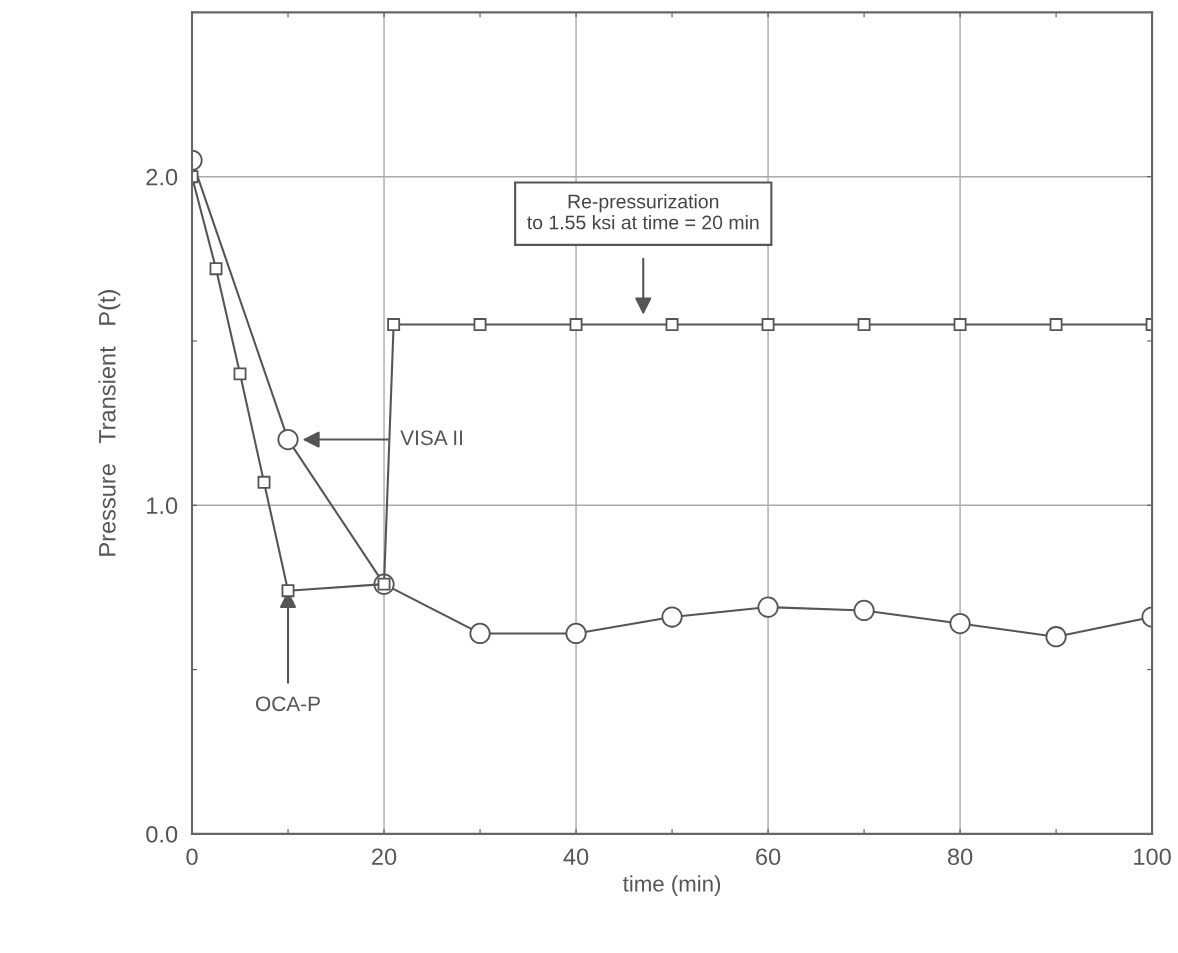 The image size is (1178, 953). Describe the element at coordinates (384, 857) in the screenshot. I see `x-tick-label: 20` at that location.